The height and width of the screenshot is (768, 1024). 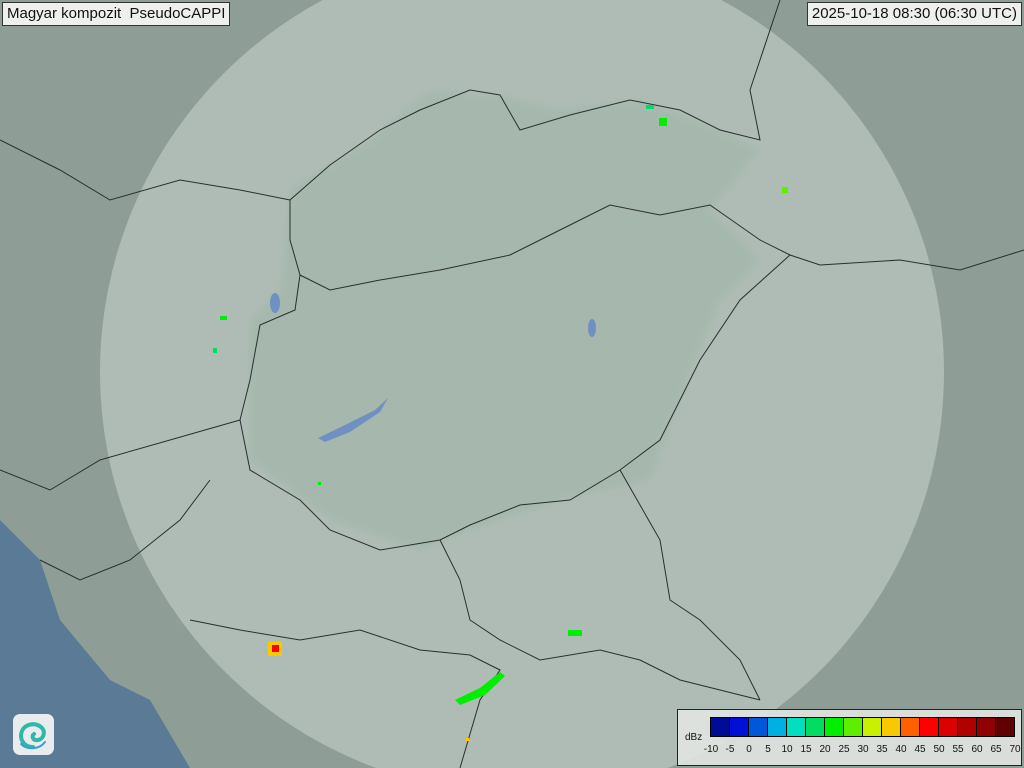 I want to click on legend-tick-label: 5, so click(x=768, y=749).